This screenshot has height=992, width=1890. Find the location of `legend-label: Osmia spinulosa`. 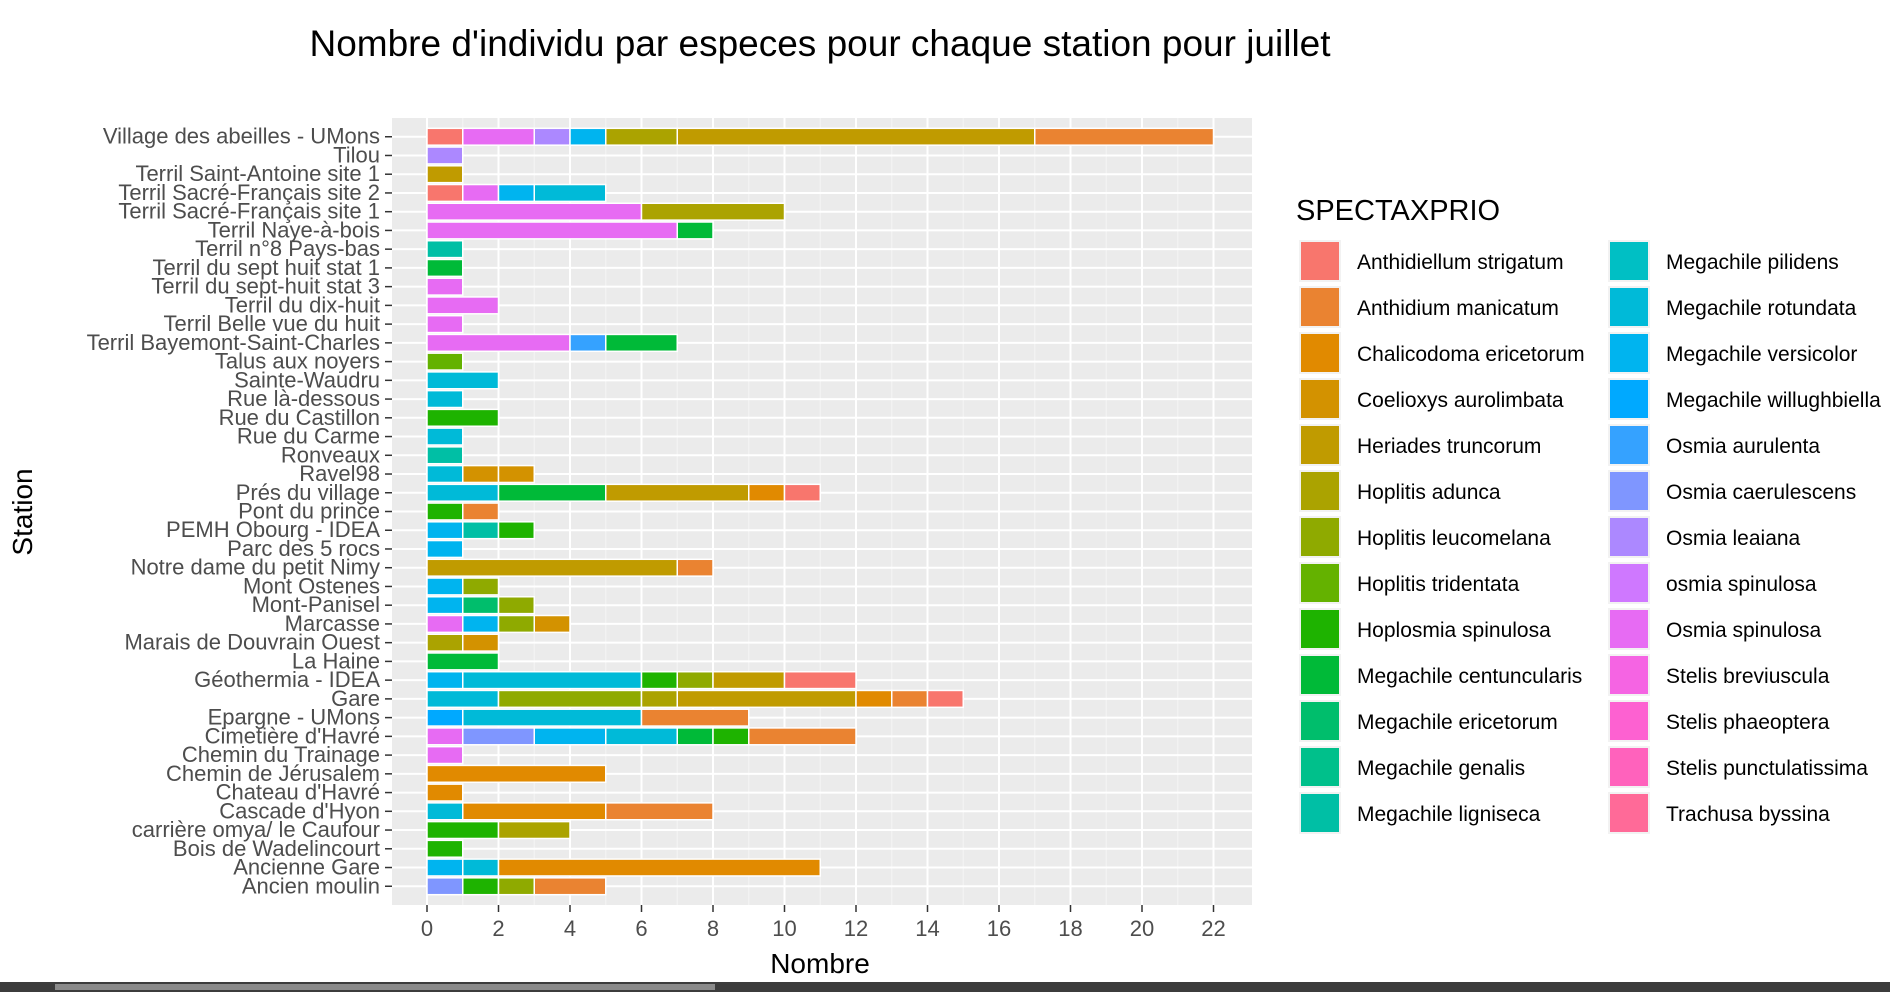

legend-label: Osmia spinulosa is located at coordinates (1744, 630).